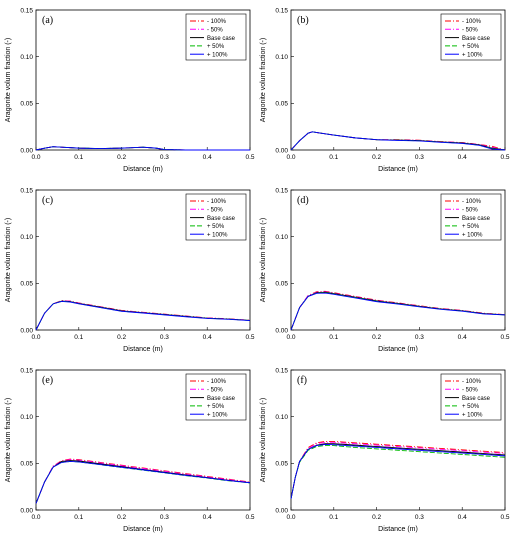 This screenshot has width=512, height=550. Describe the element at coordinates (47, 20) in the screenshot. I see `panel-label: (a)` at that location.